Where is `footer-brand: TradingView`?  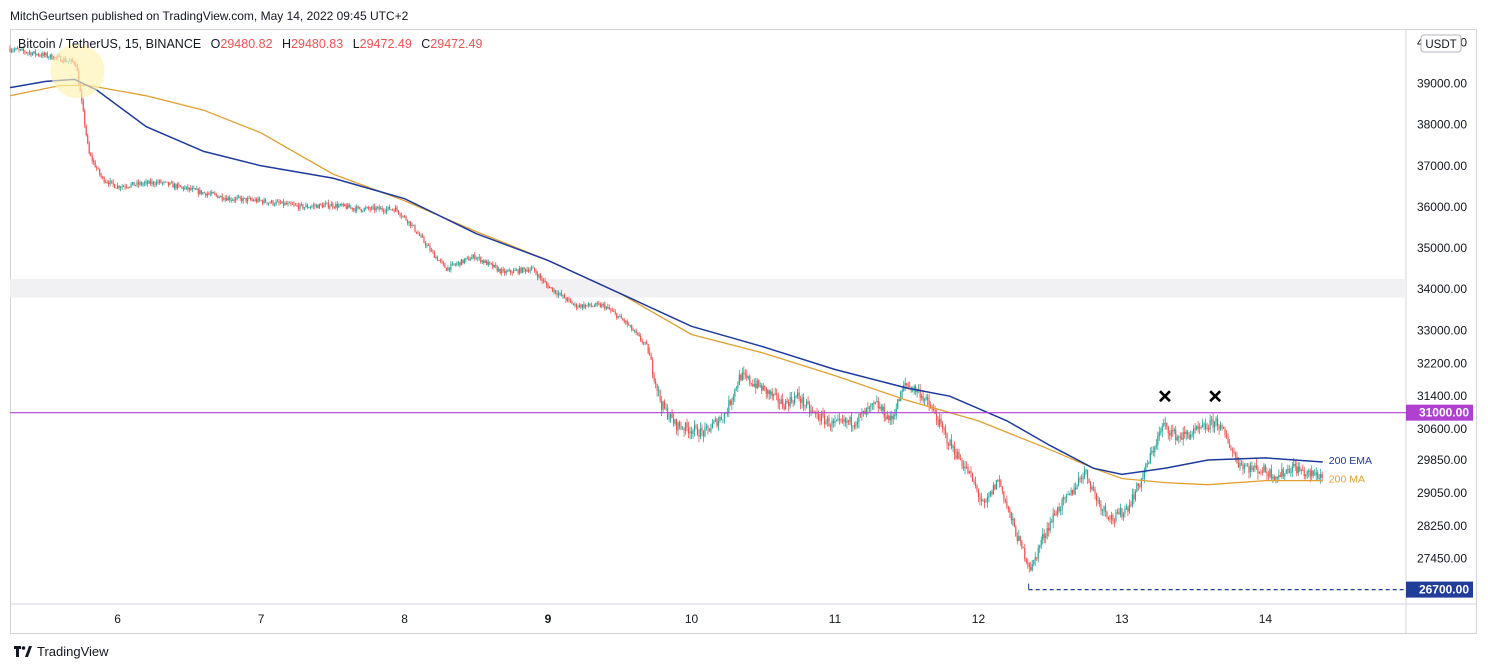
footer-brand: TradingView is located at coordinates (61, 651).